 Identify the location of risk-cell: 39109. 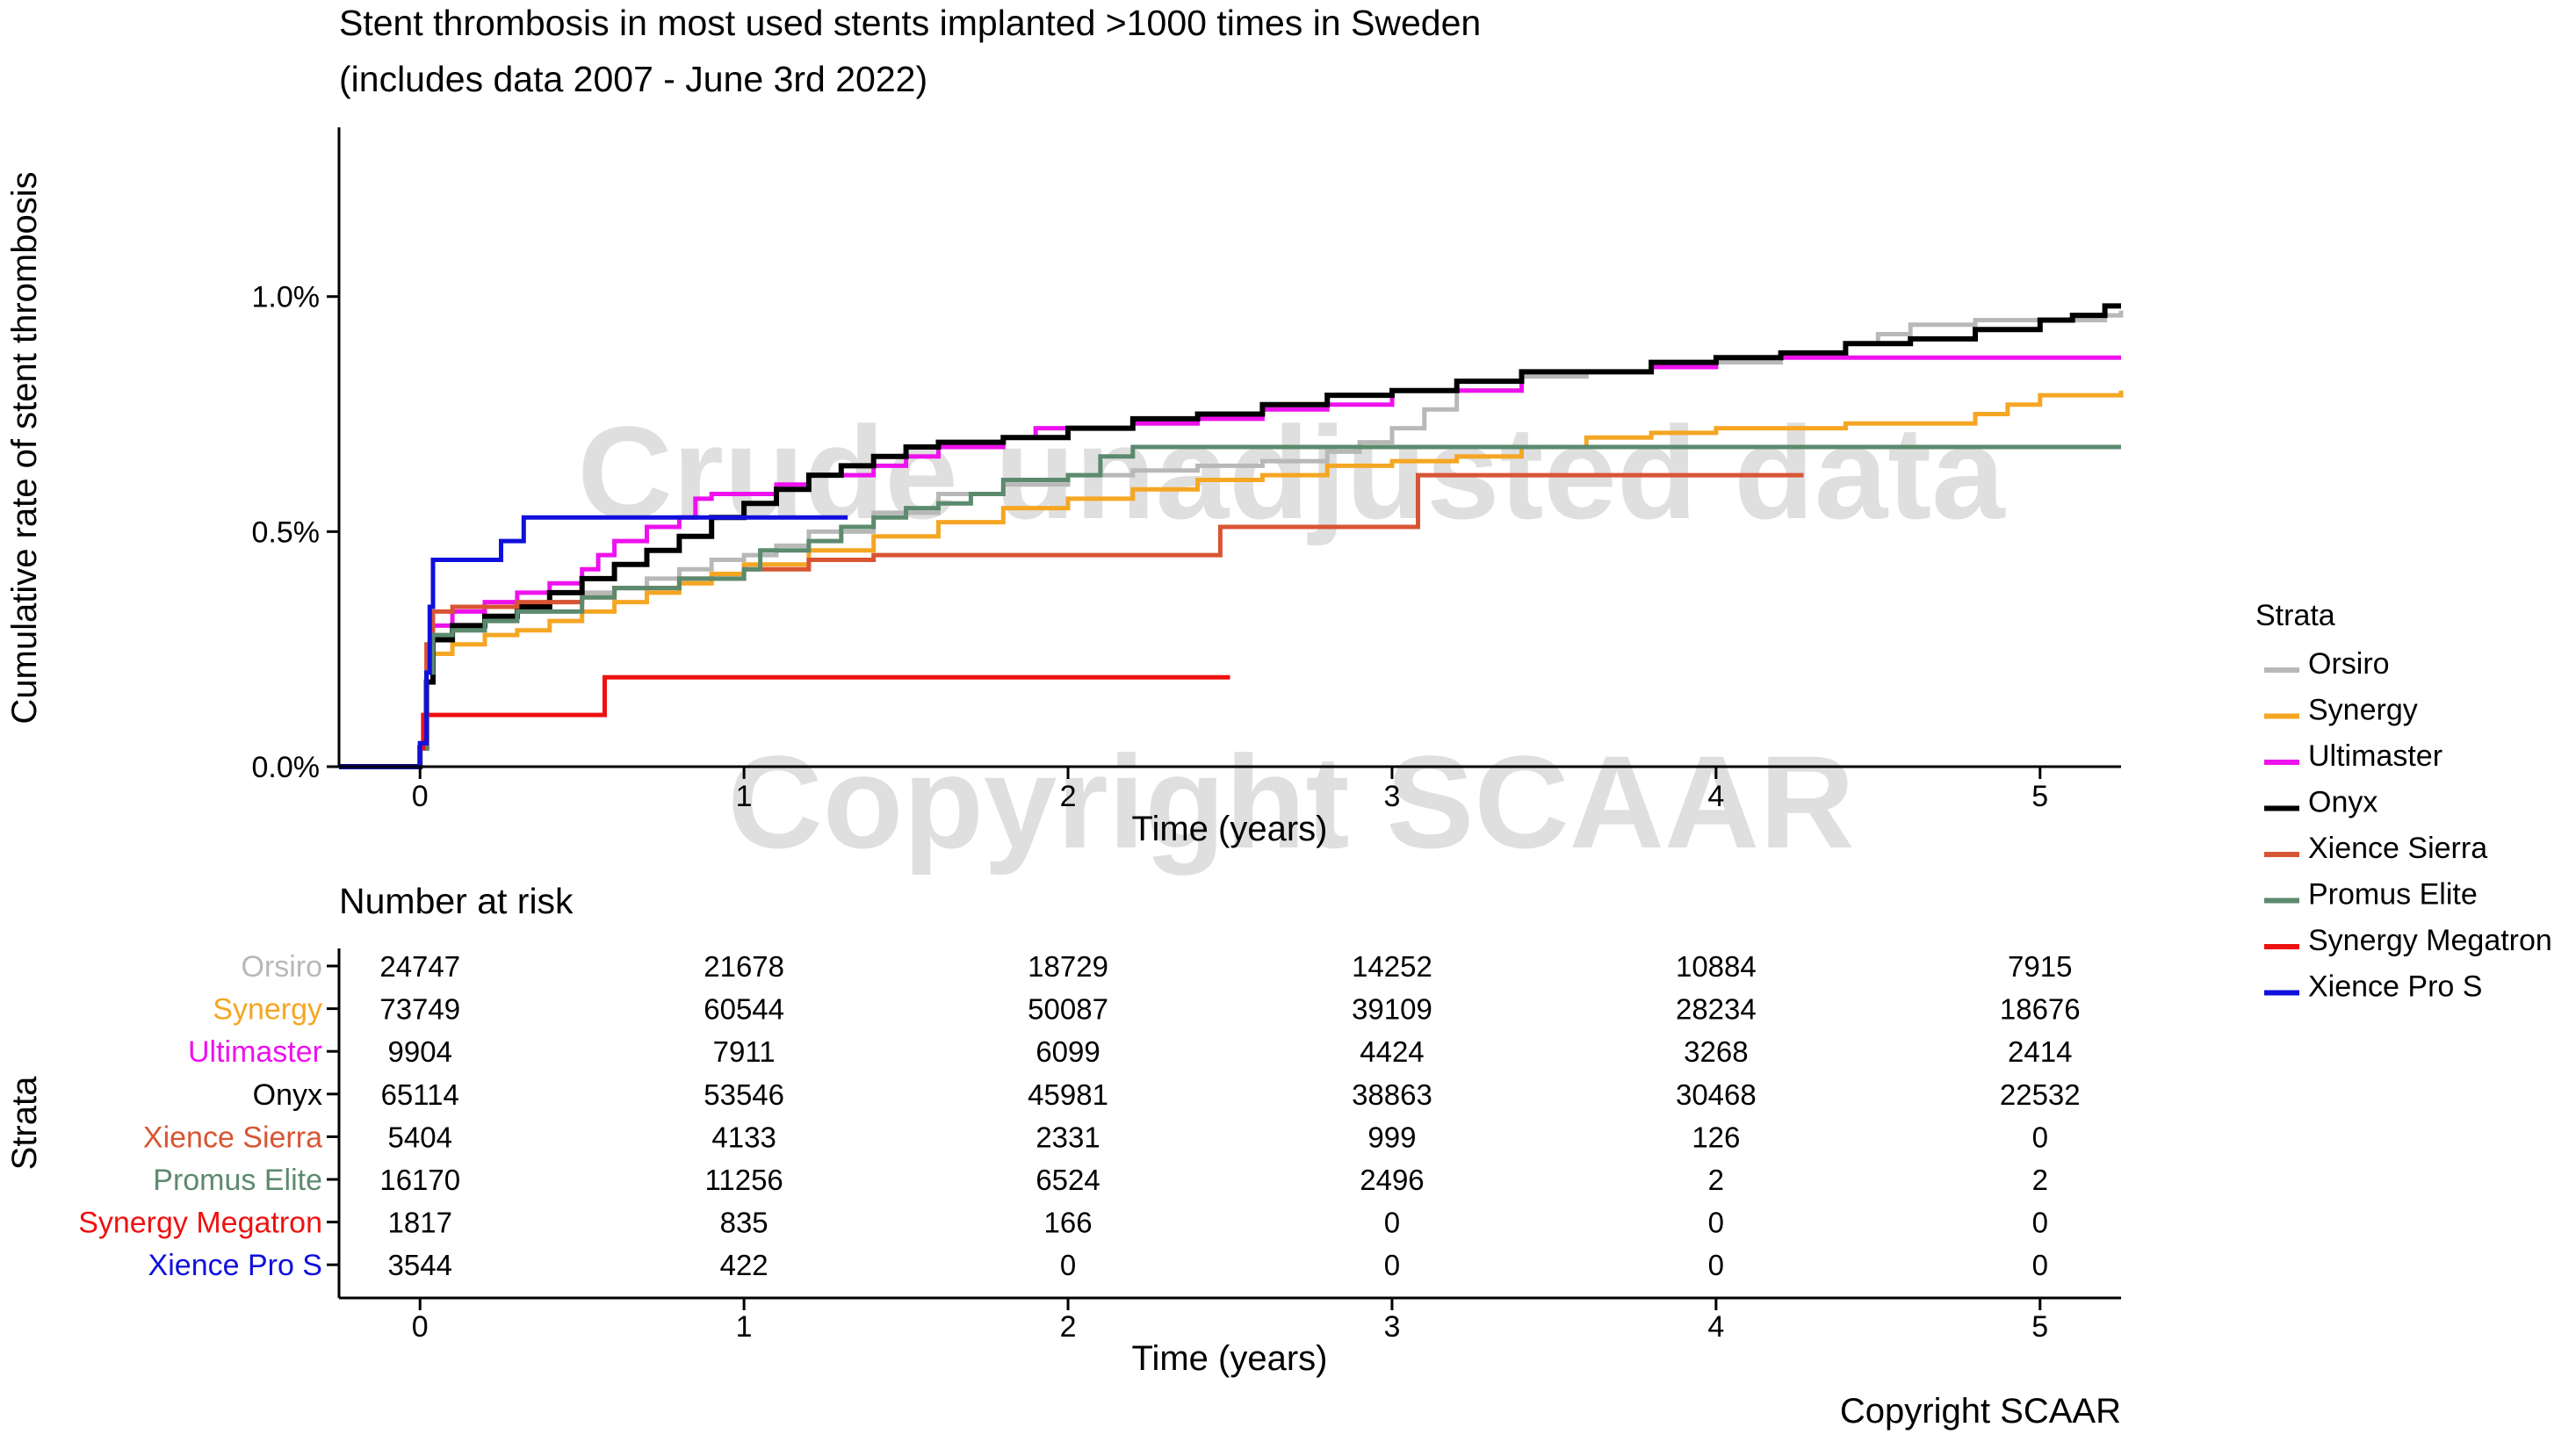
(1392, 1010).